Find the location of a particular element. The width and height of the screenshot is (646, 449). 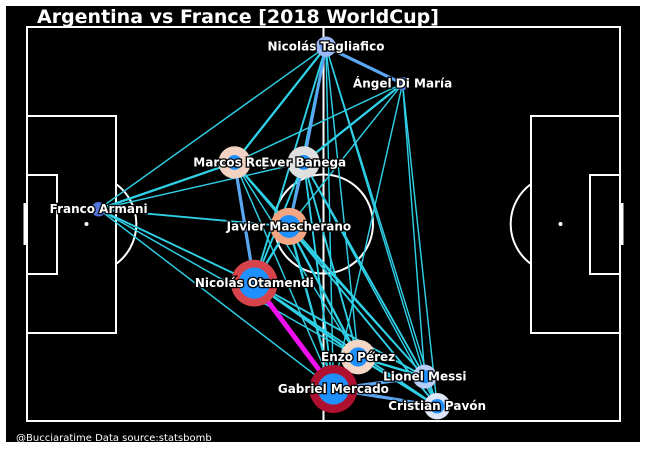

player-core-javier-mascherano is located at coordinates (289, 226).